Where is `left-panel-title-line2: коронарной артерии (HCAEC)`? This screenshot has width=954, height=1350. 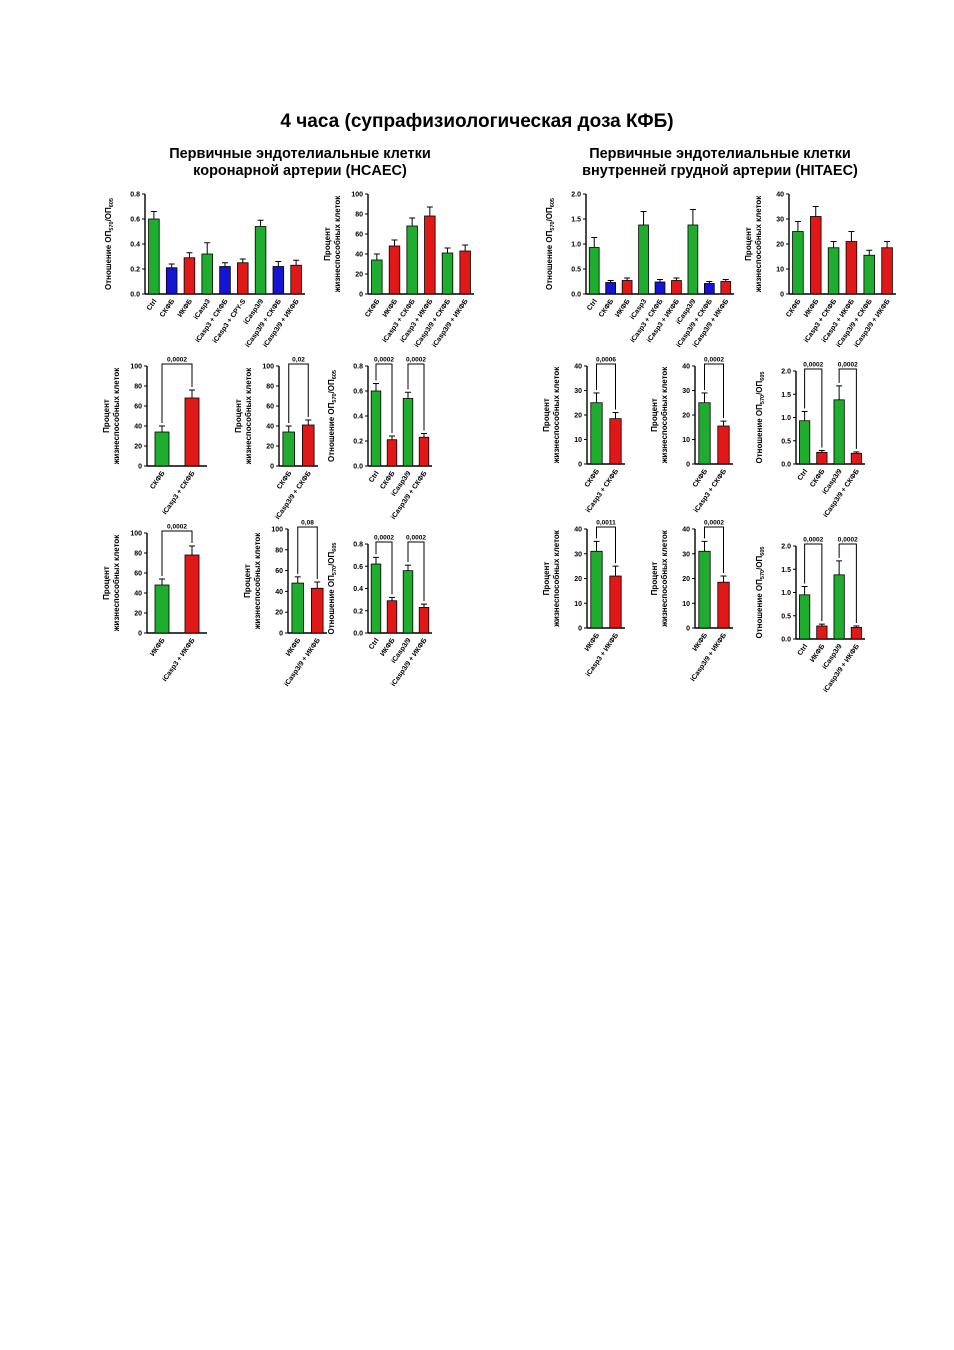
left-panel-title-line2: коронарной артерии (HCAEC) is located at coordinates (300, 171).